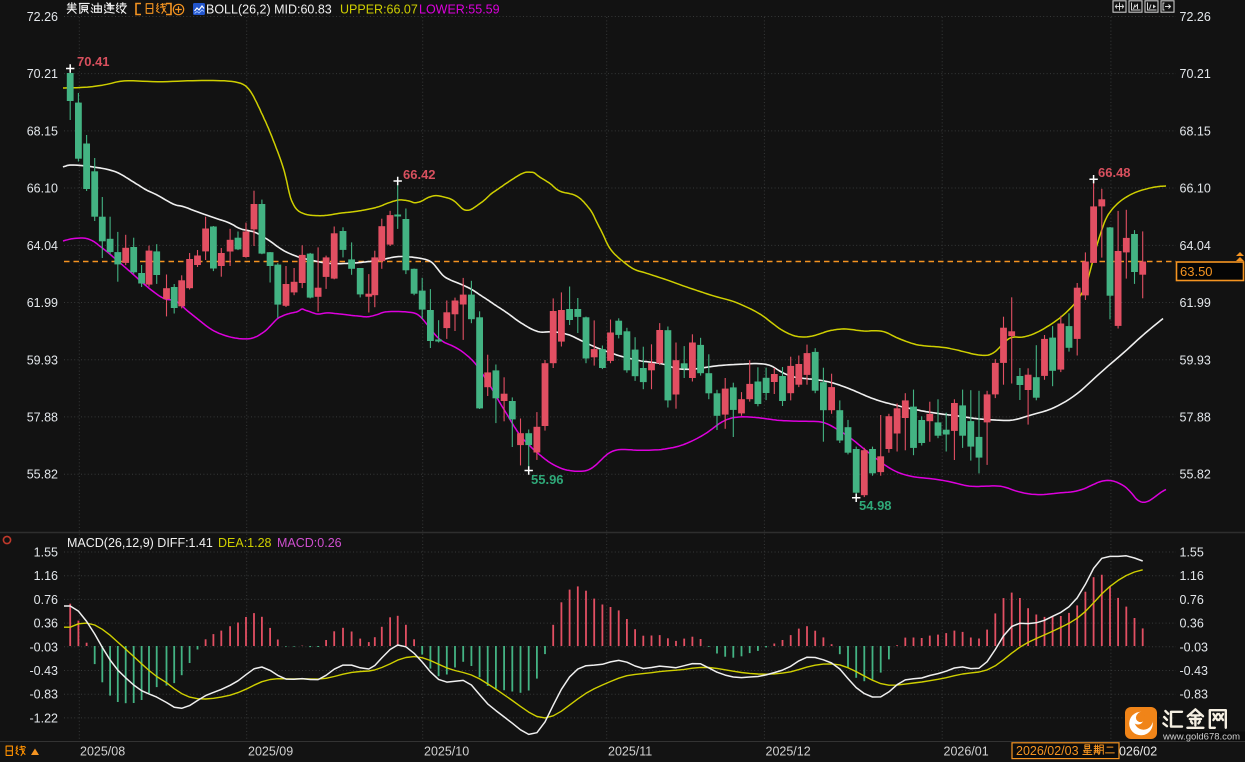  Describe the element at coordinates (1047, 751) in the screenshot. I see `svg-text: 2026/02/03` at that location.